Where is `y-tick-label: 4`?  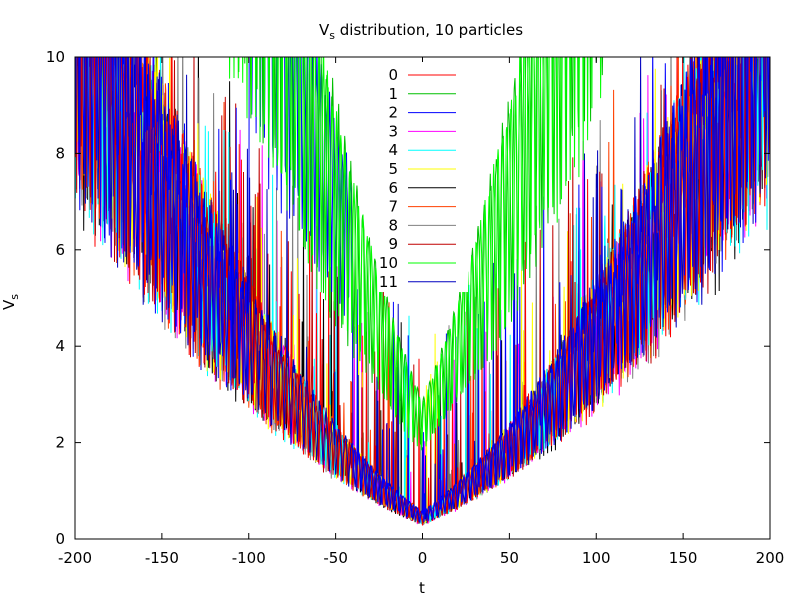 y-tick-label: 4 is located at coordinates (60, 346).